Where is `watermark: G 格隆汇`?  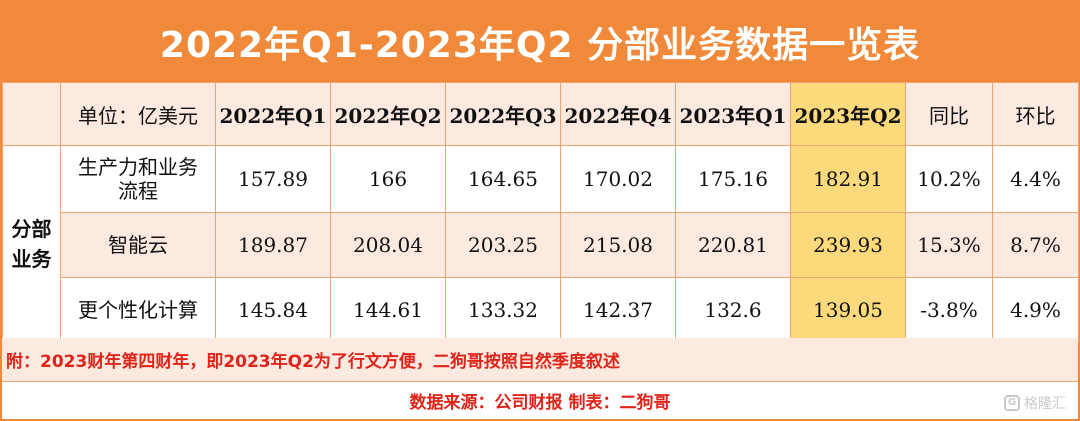
watermark: G 格隆汇 is located at coordinates (1035, 403).